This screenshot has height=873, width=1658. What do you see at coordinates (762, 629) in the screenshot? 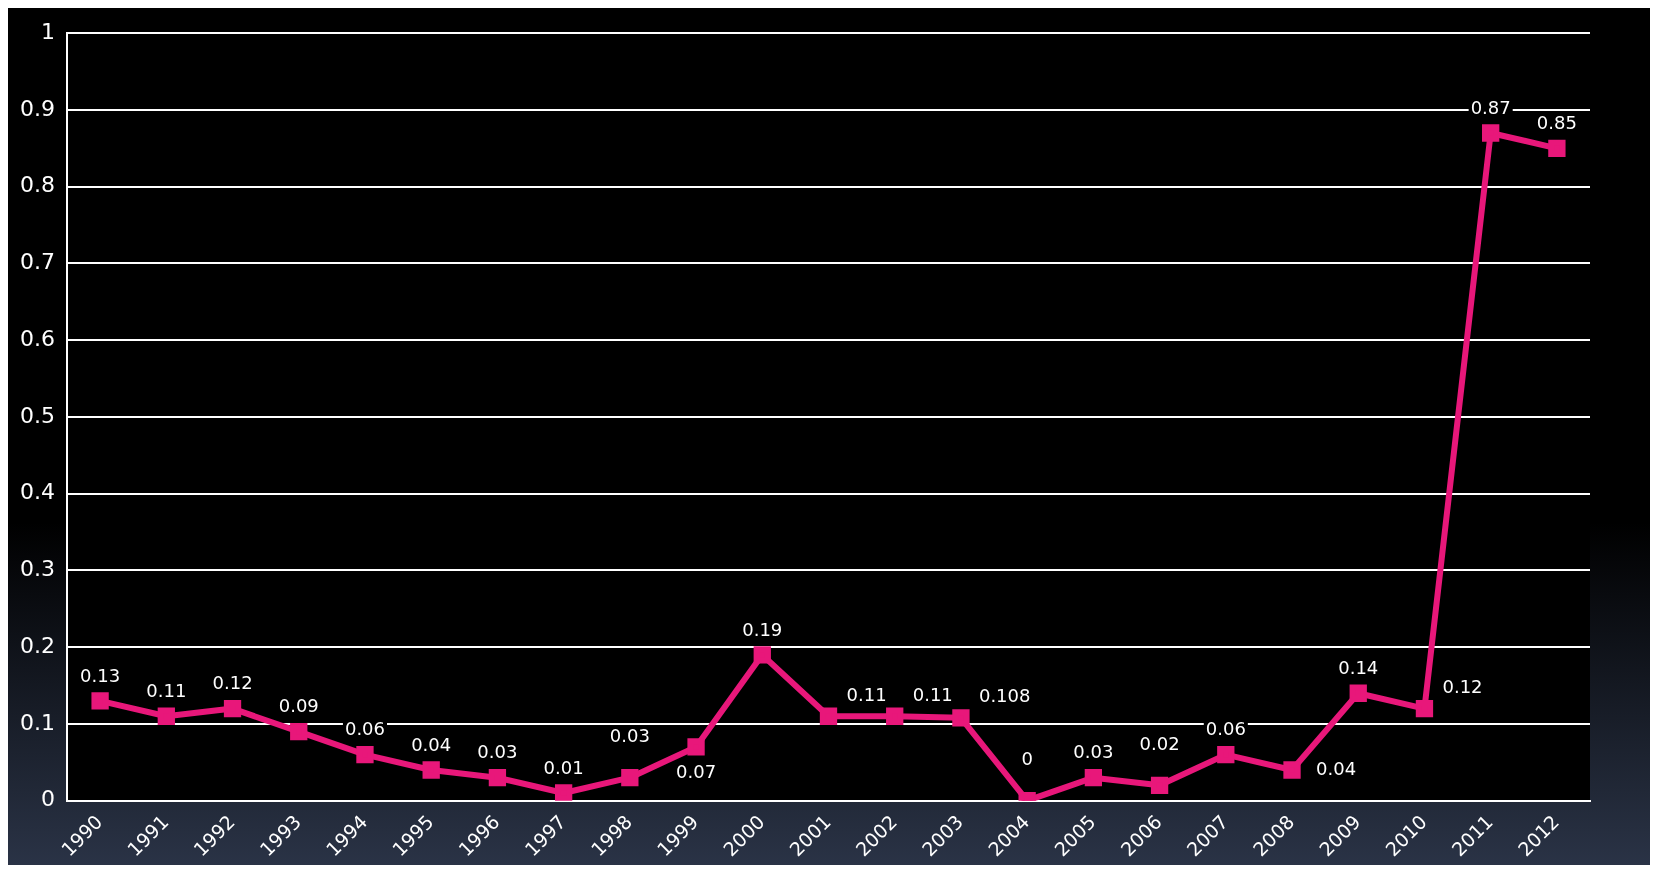
I see `data-label: 0.19` at bounding box center [762, 629].